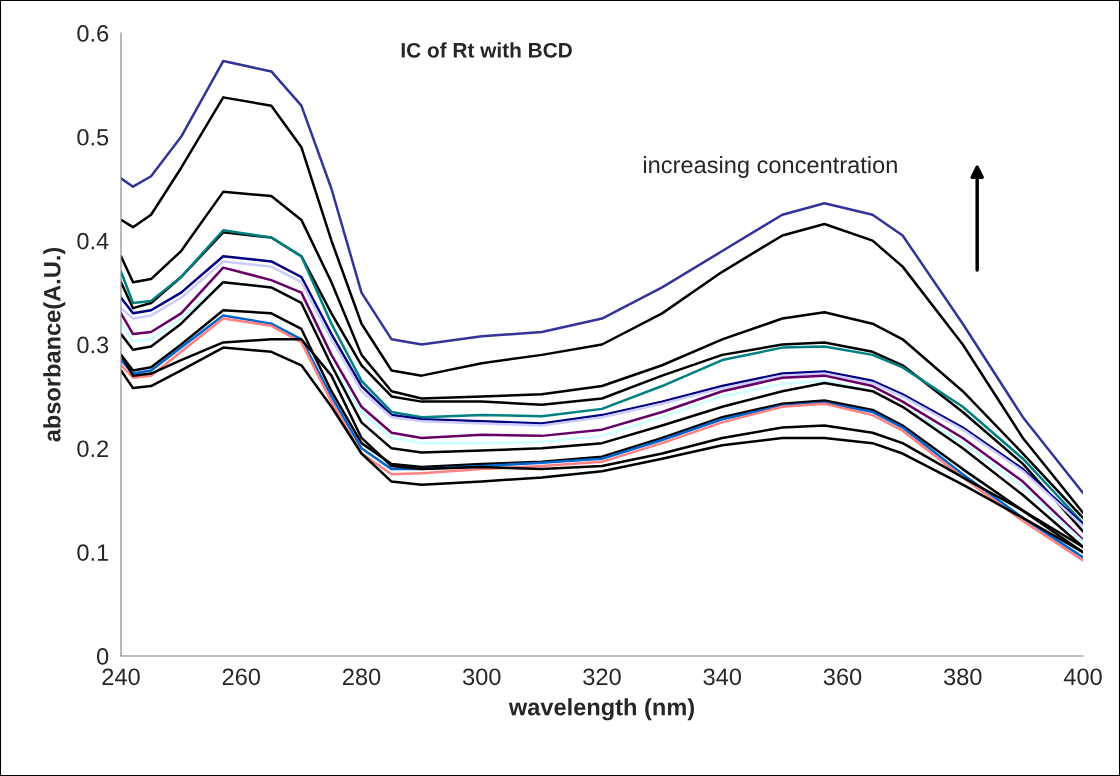 Image resolution: width=1120 pixels, height=776 pixels. I want to click on x-axis-title: wavelength (nm), so click(601, 709).